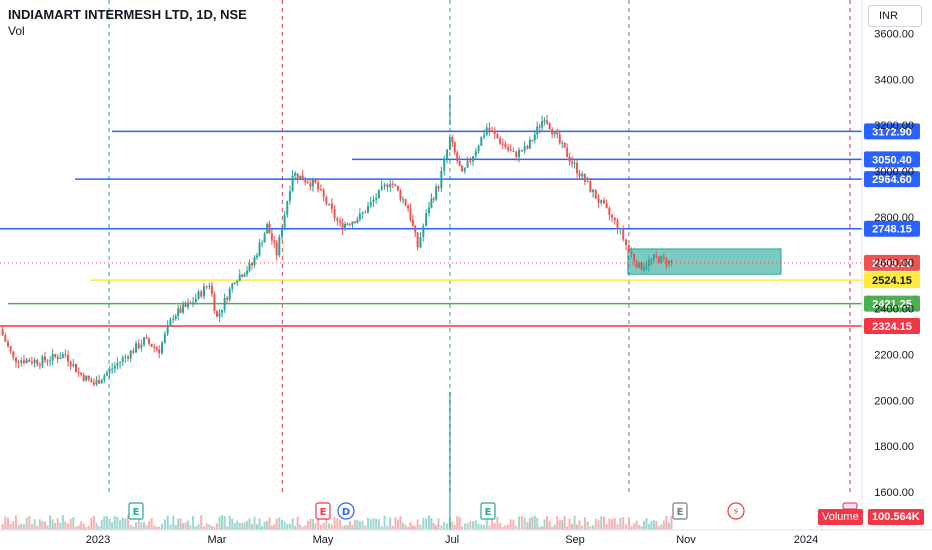  I want to click on symbol-title: INDIAMART INTERMESH LTD, 1D, NSE, so click(127, 14).